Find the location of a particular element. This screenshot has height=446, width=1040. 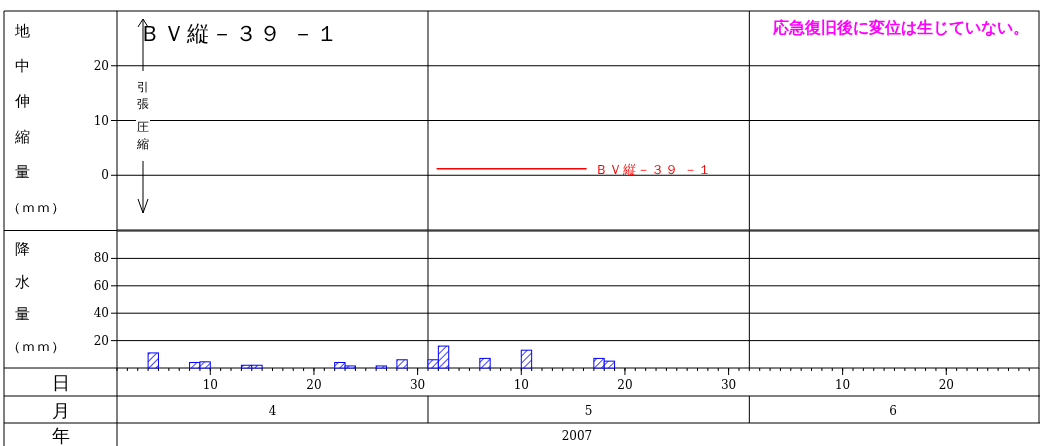

y-tick-label: 40 is located at coordinates (101, 313).